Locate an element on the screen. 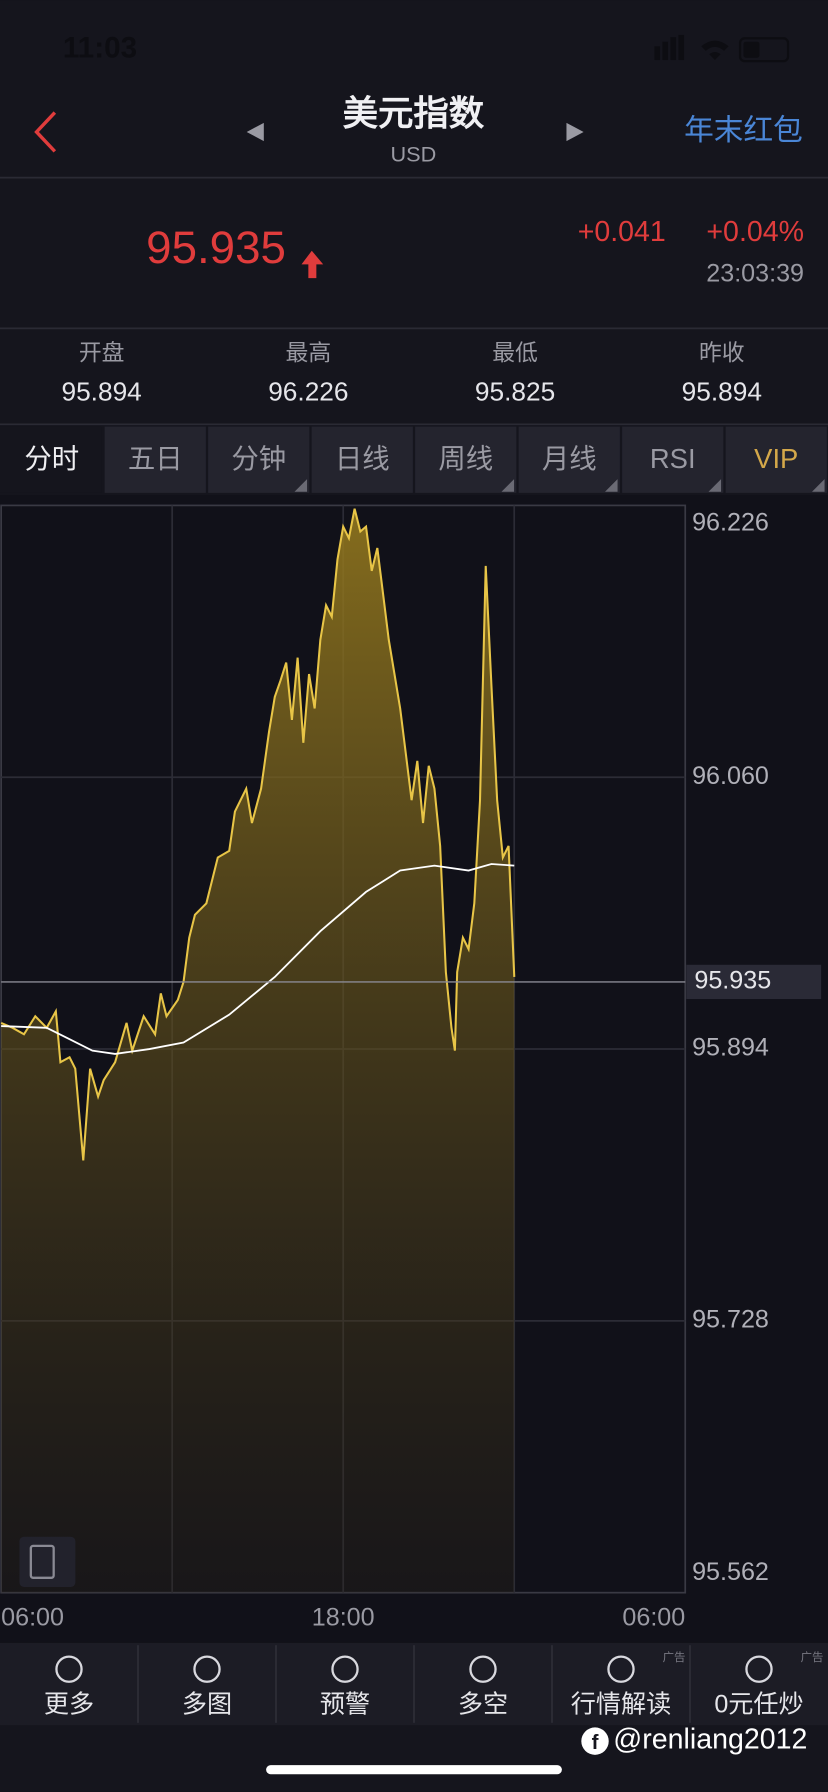 The width and height of the screenshot is (828, 1792). price: 95.935 is located at coordinates (216, 247).